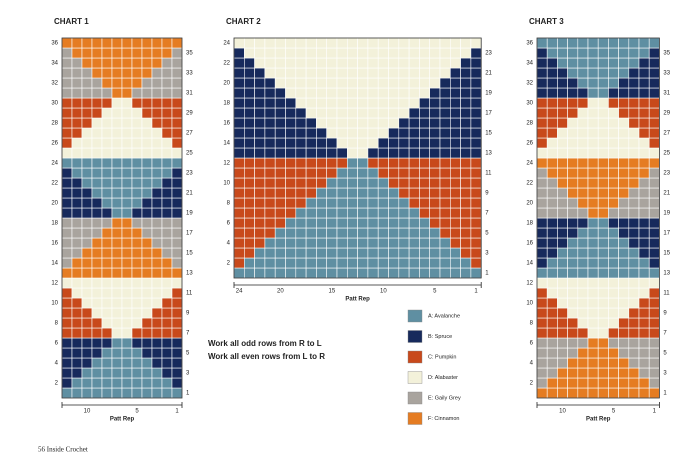  What do you see at coordinates (666, 74) in the screenshot?
I see `row-number: 33` at bounding box center [666, 74].